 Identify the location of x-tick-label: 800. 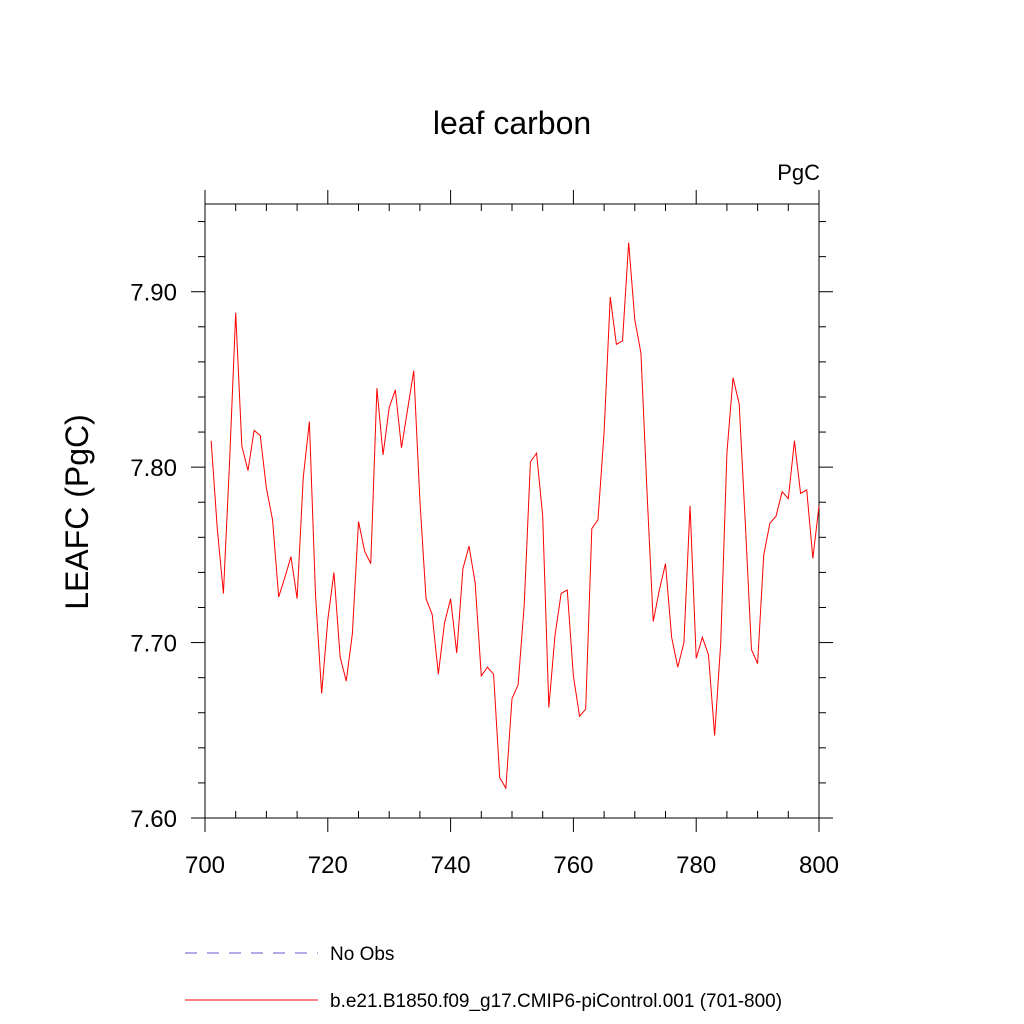
(819, 865).